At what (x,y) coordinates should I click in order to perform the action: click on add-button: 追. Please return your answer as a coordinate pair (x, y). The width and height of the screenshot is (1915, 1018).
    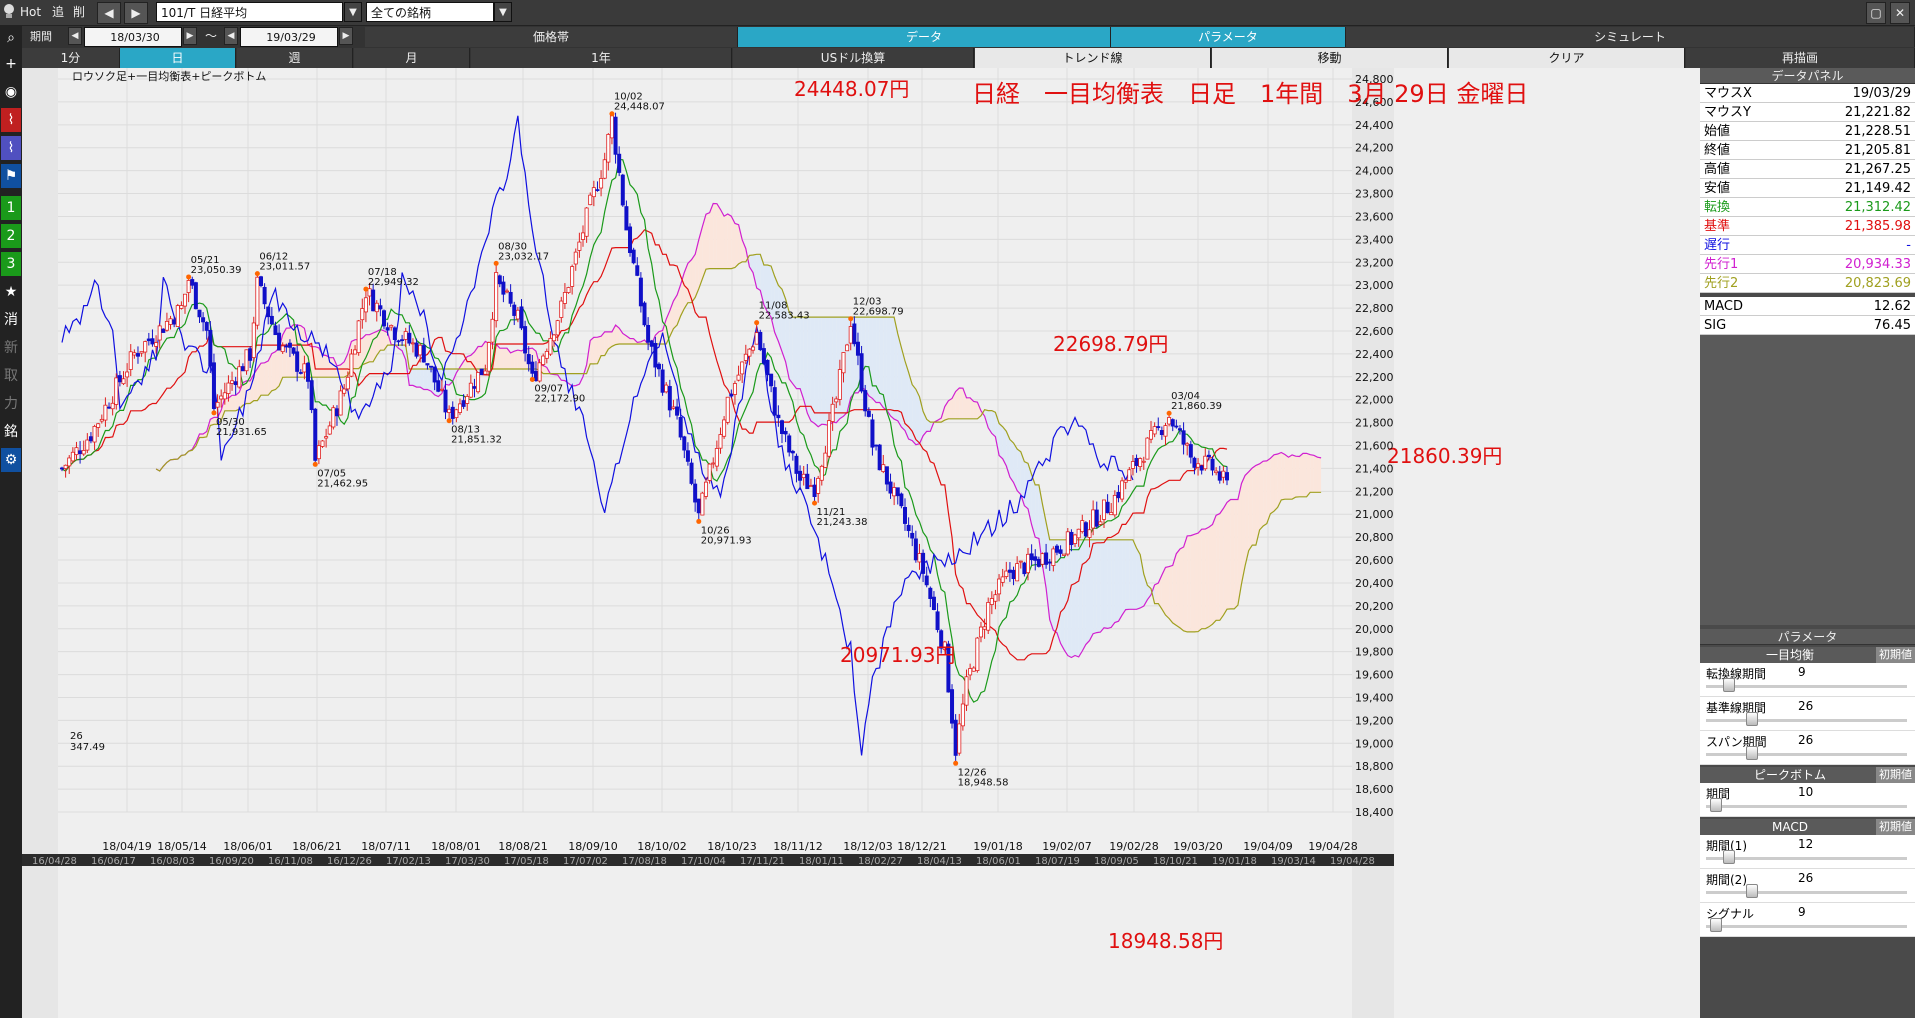
    Looking at the image, I should click on (58, 12).